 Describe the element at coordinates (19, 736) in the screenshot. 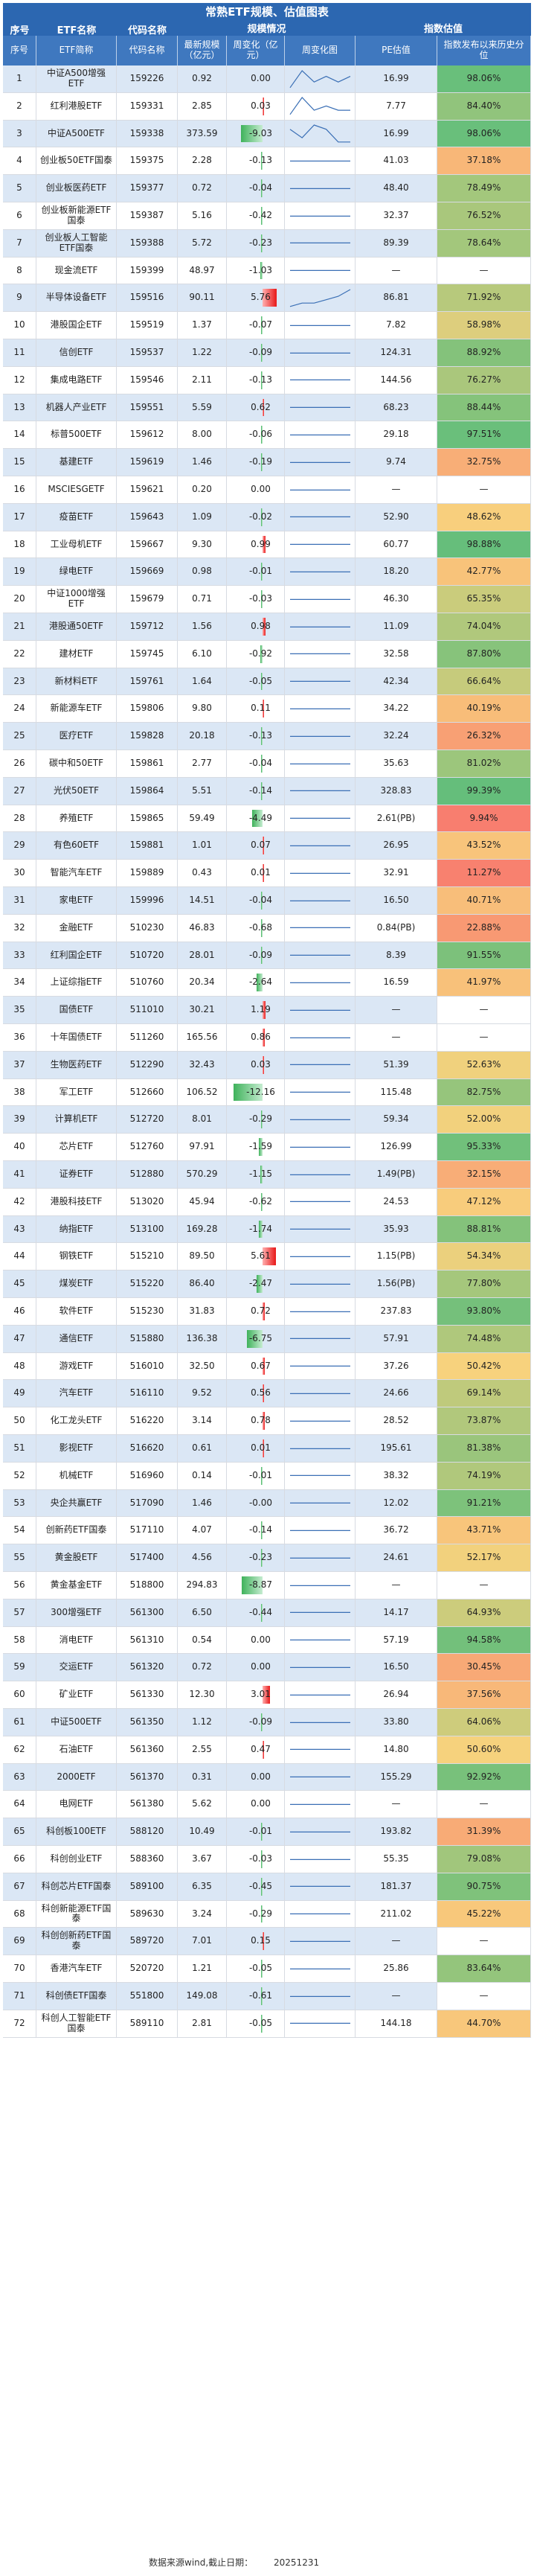

I see `row-seq: 25` at that location.